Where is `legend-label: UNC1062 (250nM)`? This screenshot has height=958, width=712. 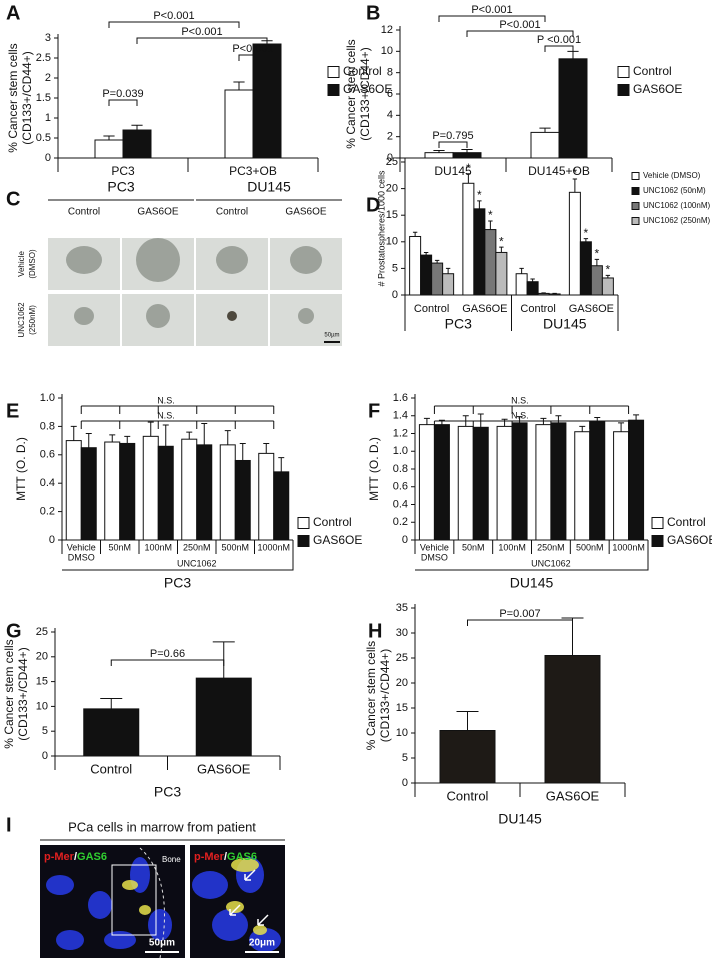 legend-label: UNC1062 (250nM) is located at coordinates (676, 220).